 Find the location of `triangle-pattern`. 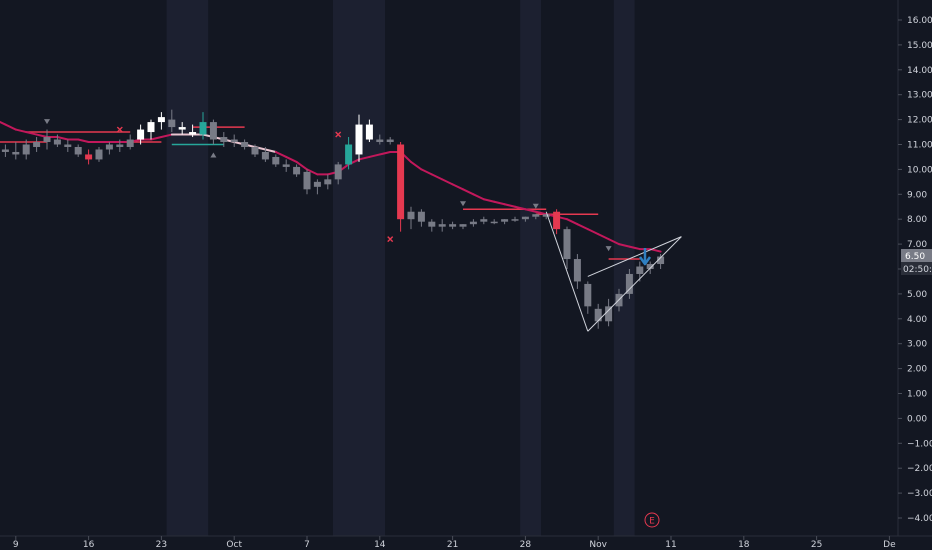

triangle-pattern is located at coordinates (613, 271).